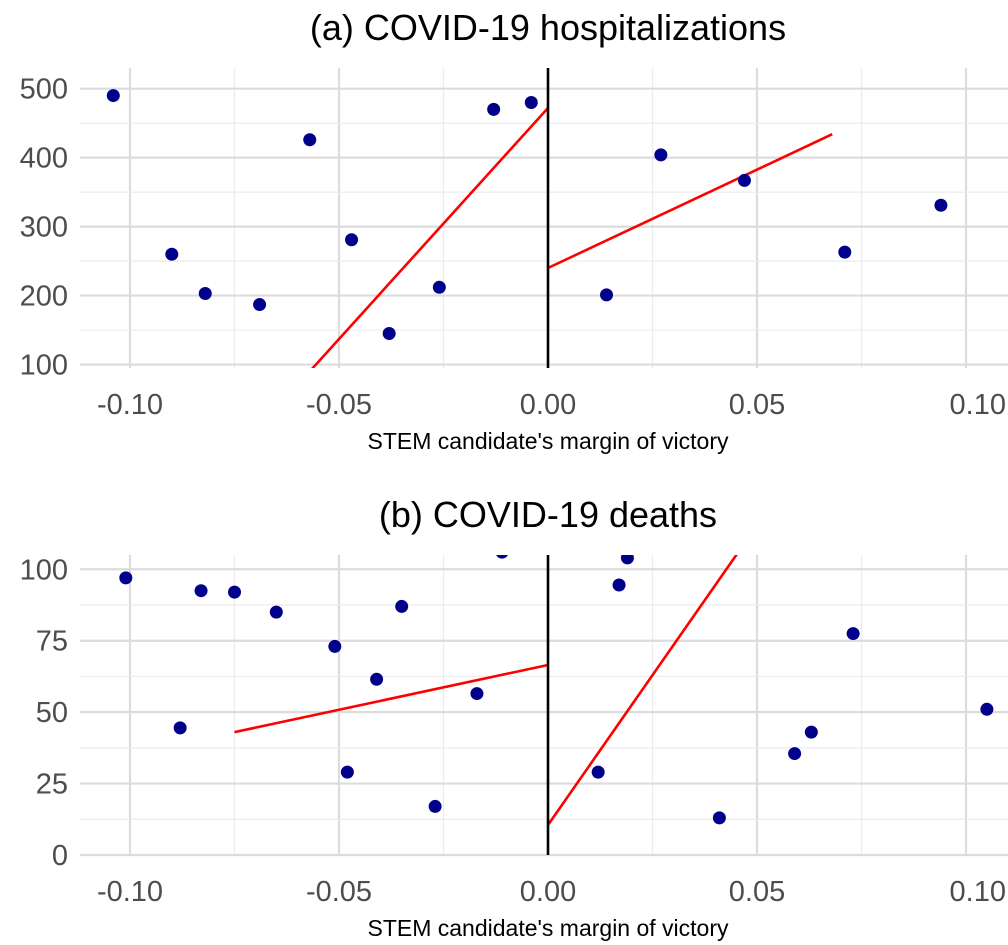 This screenshot has height=945, width=1008. What do you see at coordinates (52, 785) in the screenshot?
I see `y-tick-label: 25` at bounding box center [52, 785].